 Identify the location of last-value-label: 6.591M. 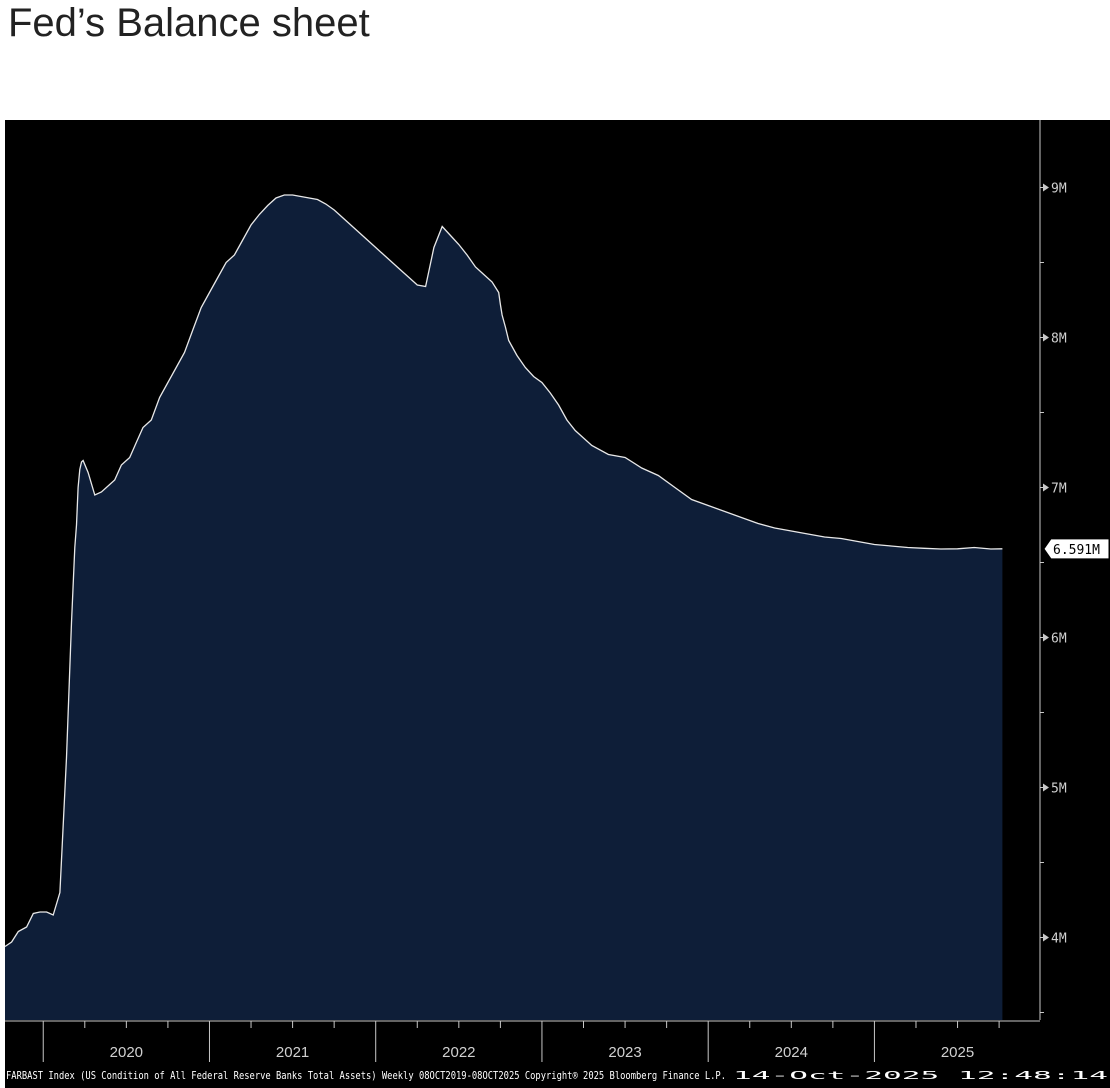
(1076, 550).